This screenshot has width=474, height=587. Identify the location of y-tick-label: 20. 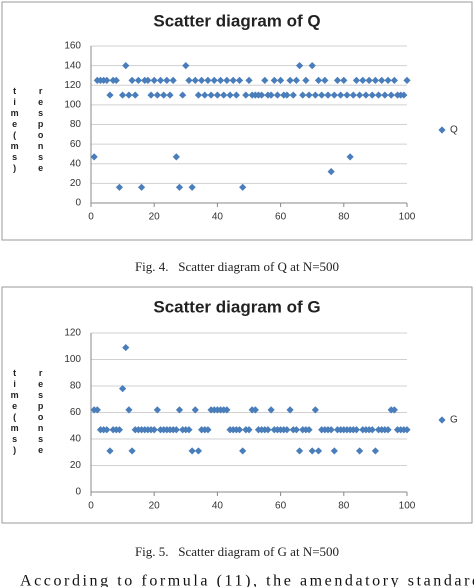
(76, 183).